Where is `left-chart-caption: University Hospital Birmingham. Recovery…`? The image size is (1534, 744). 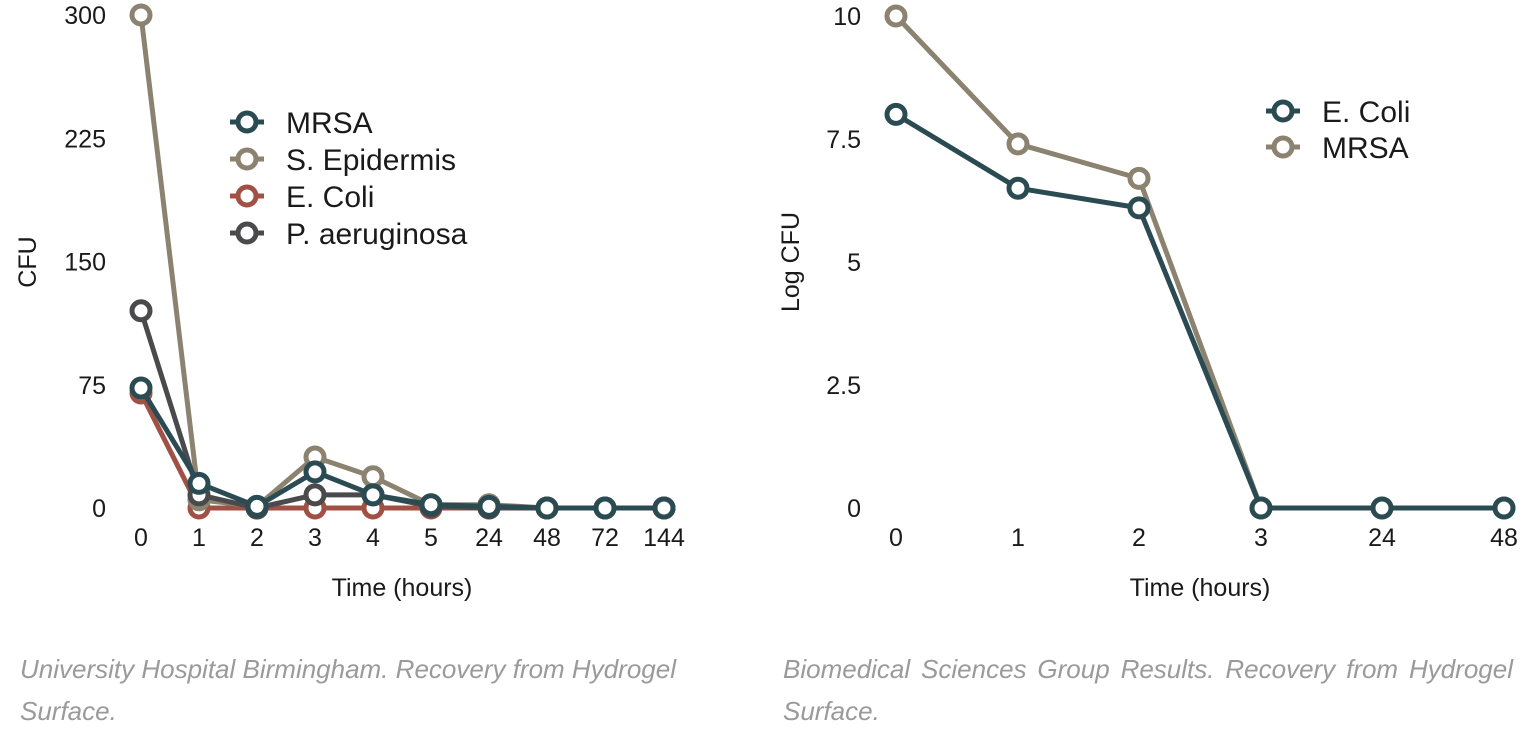 left-chart-caption: University Hospital Birmingham. Recovery… is located at coordinates (348, 690).